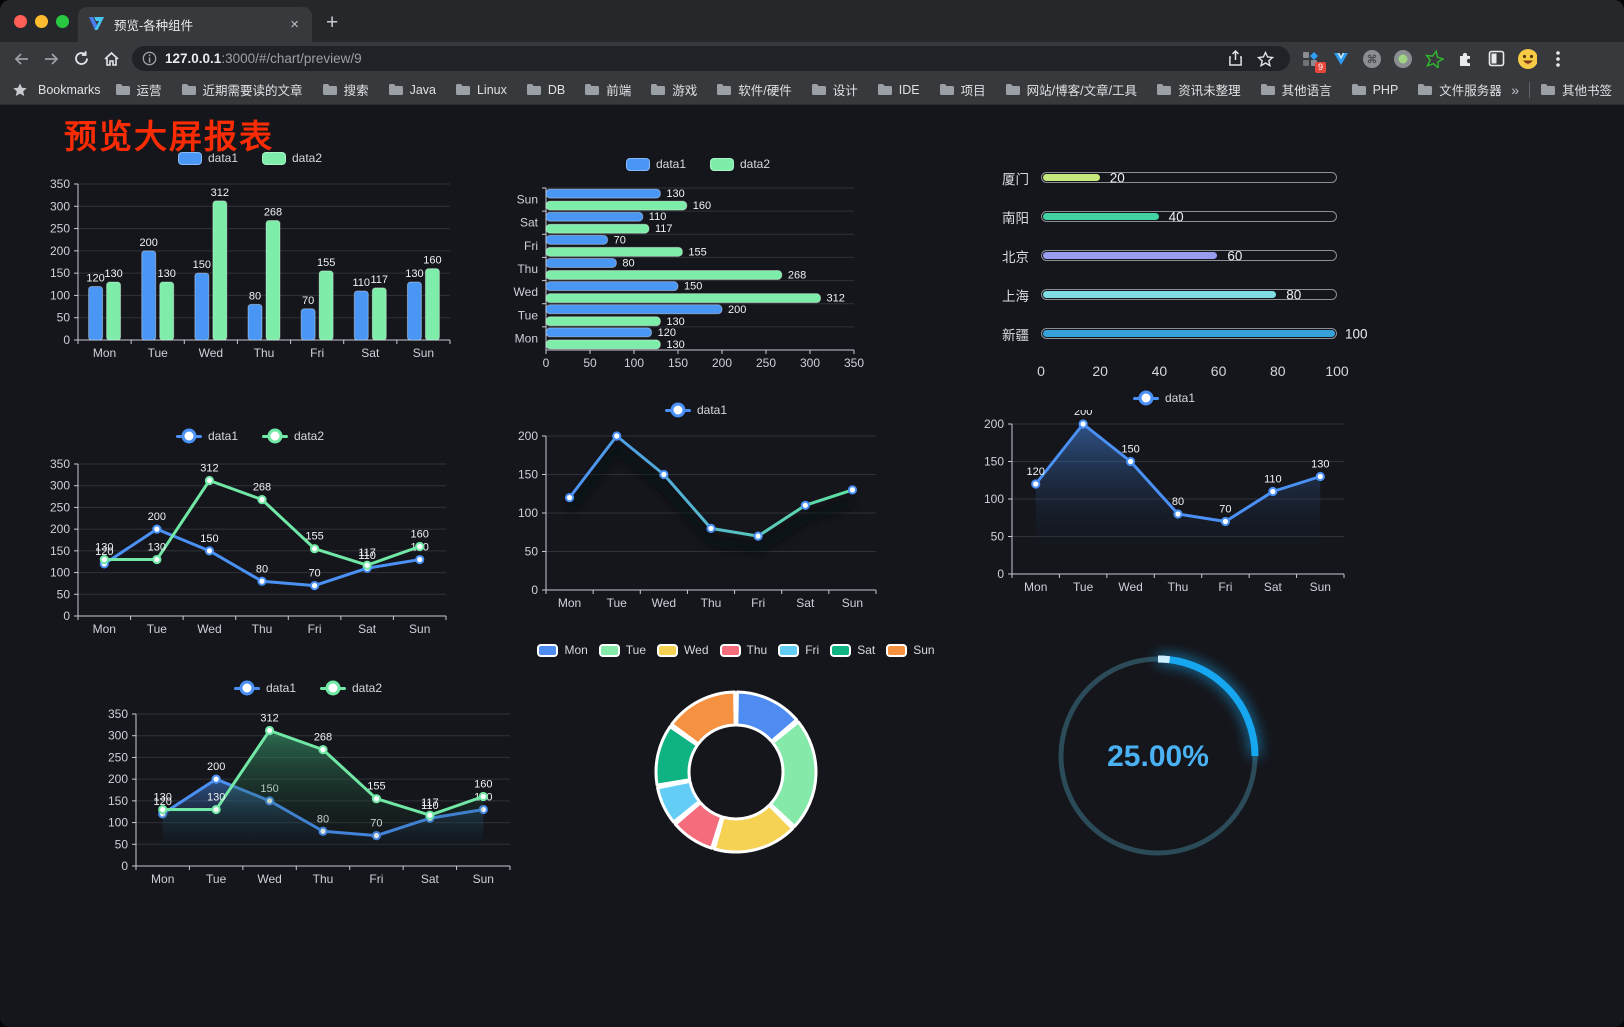  I want to click on svg-text: 130, so click(113, 274).